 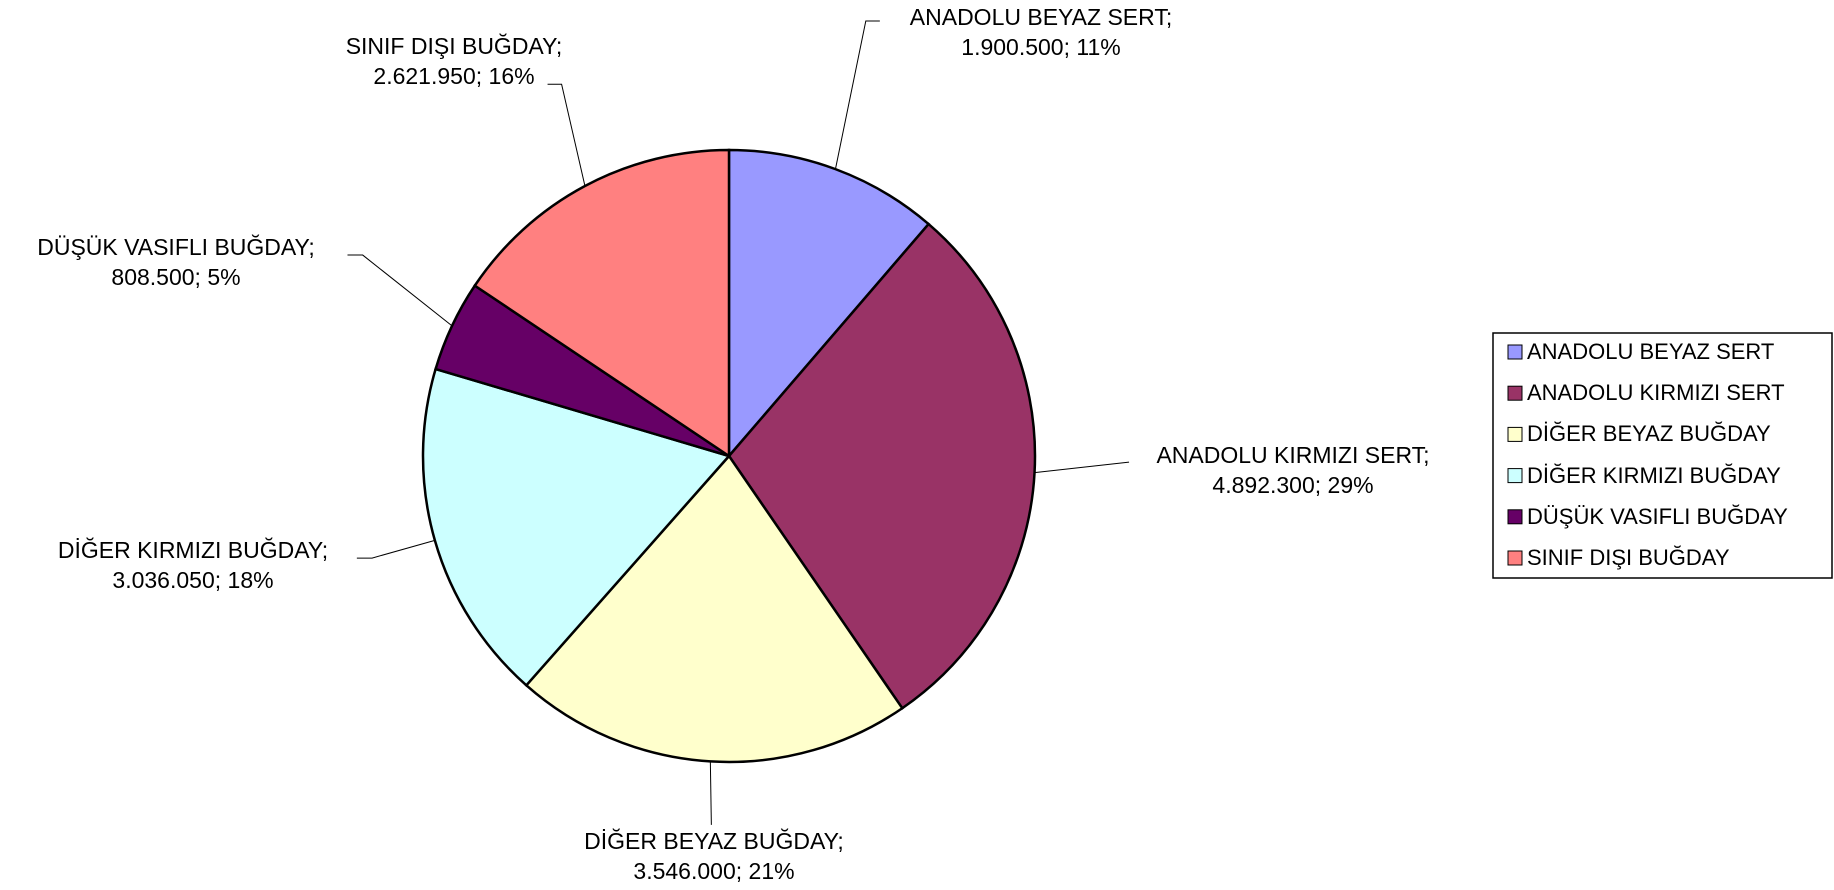 What do you see at coordinates (1662, 455) in the screenshot?
I see `legend-box` at bounding box center [1662, 455].